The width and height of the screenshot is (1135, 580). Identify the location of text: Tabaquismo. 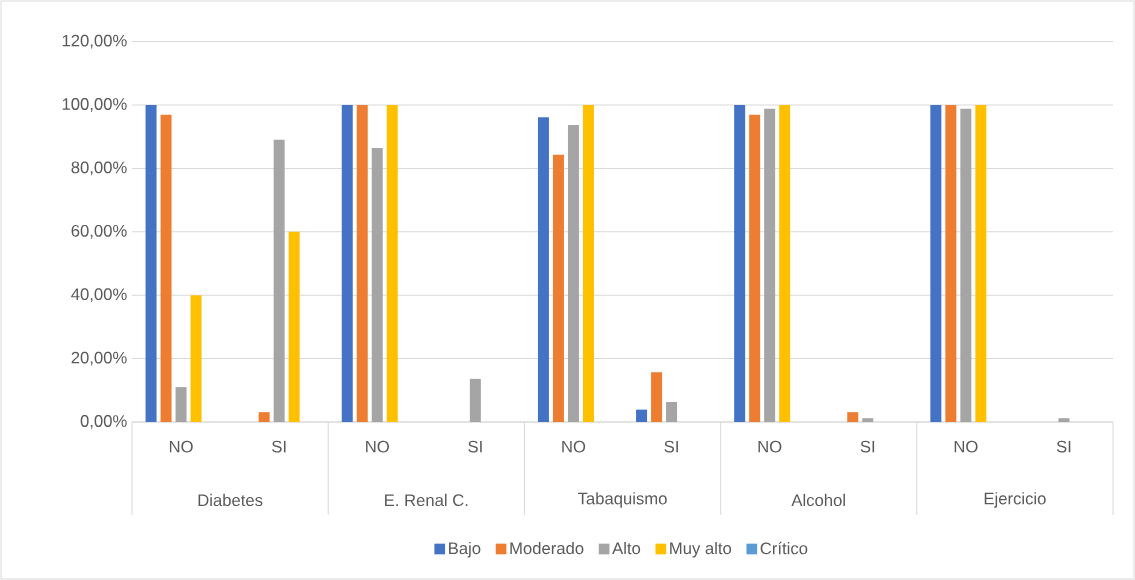
(622, 500).